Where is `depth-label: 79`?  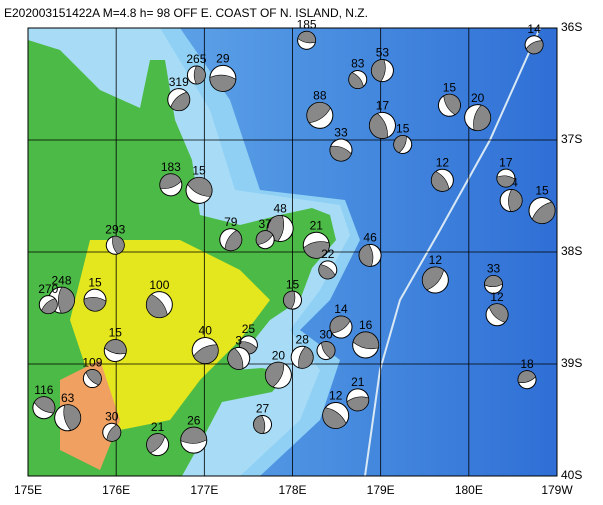 depth-label: 79 is located at coordinates (231, 222).